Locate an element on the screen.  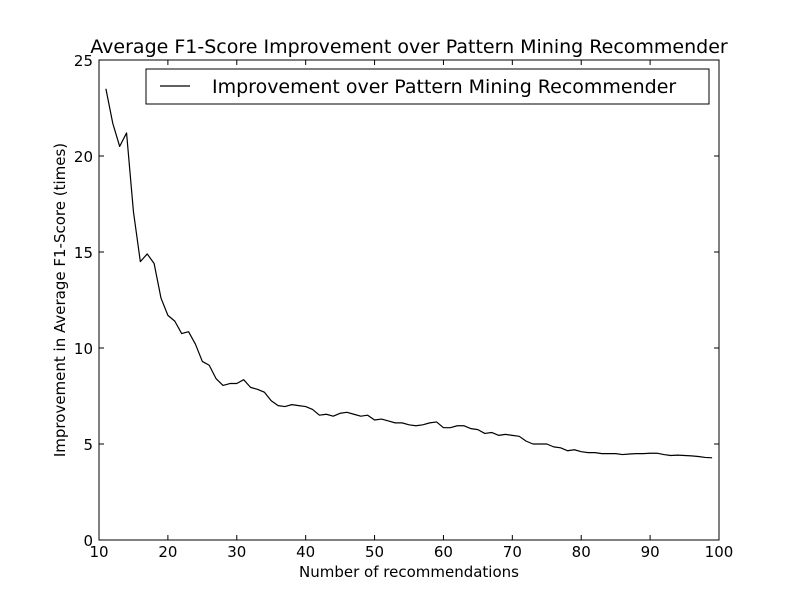
y-tick-label: 10 is located at coordinates (83, 349).